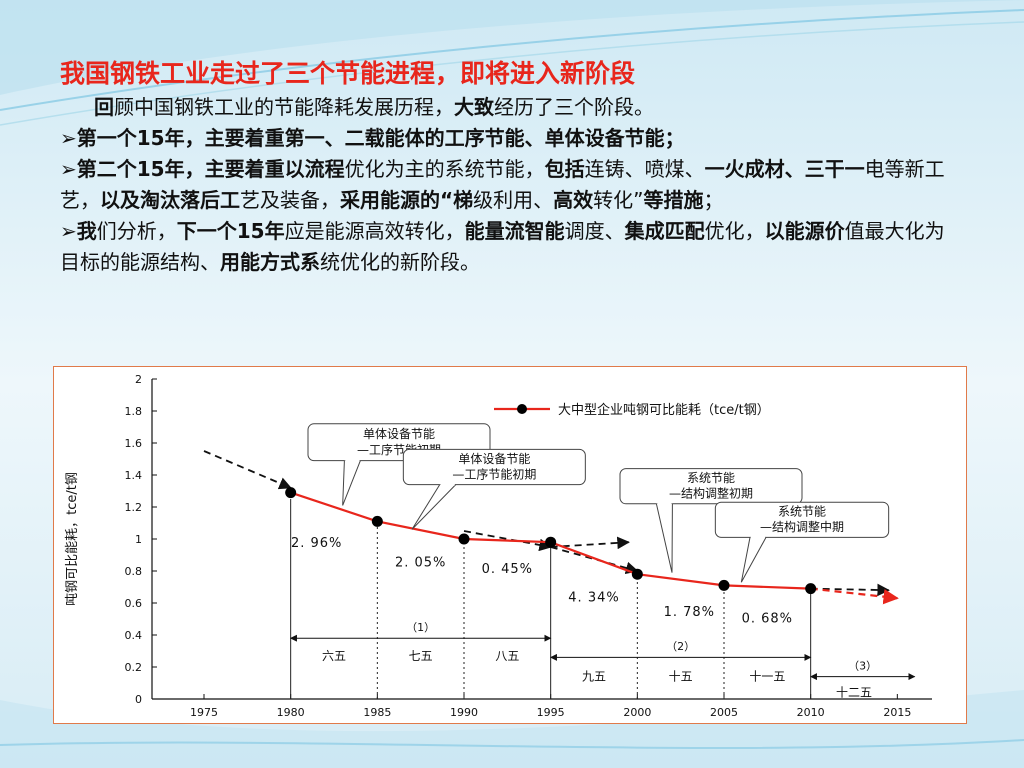 The image size is (1024, 768). I want to click on callout-subtitle: —结构调整初期, so click(711, 492).